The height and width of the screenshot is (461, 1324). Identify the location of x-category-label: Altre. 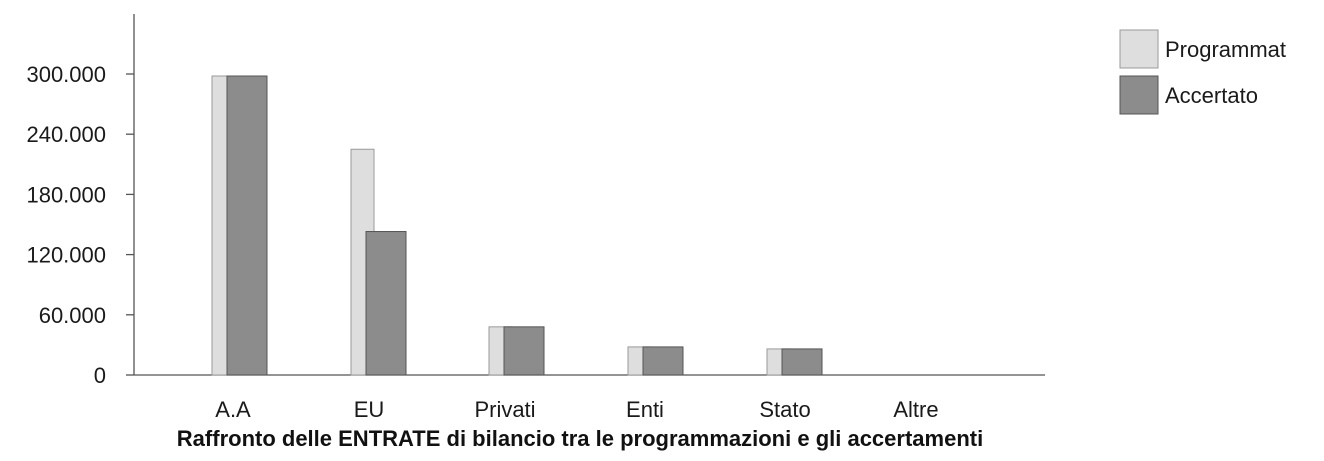
(915, 409).